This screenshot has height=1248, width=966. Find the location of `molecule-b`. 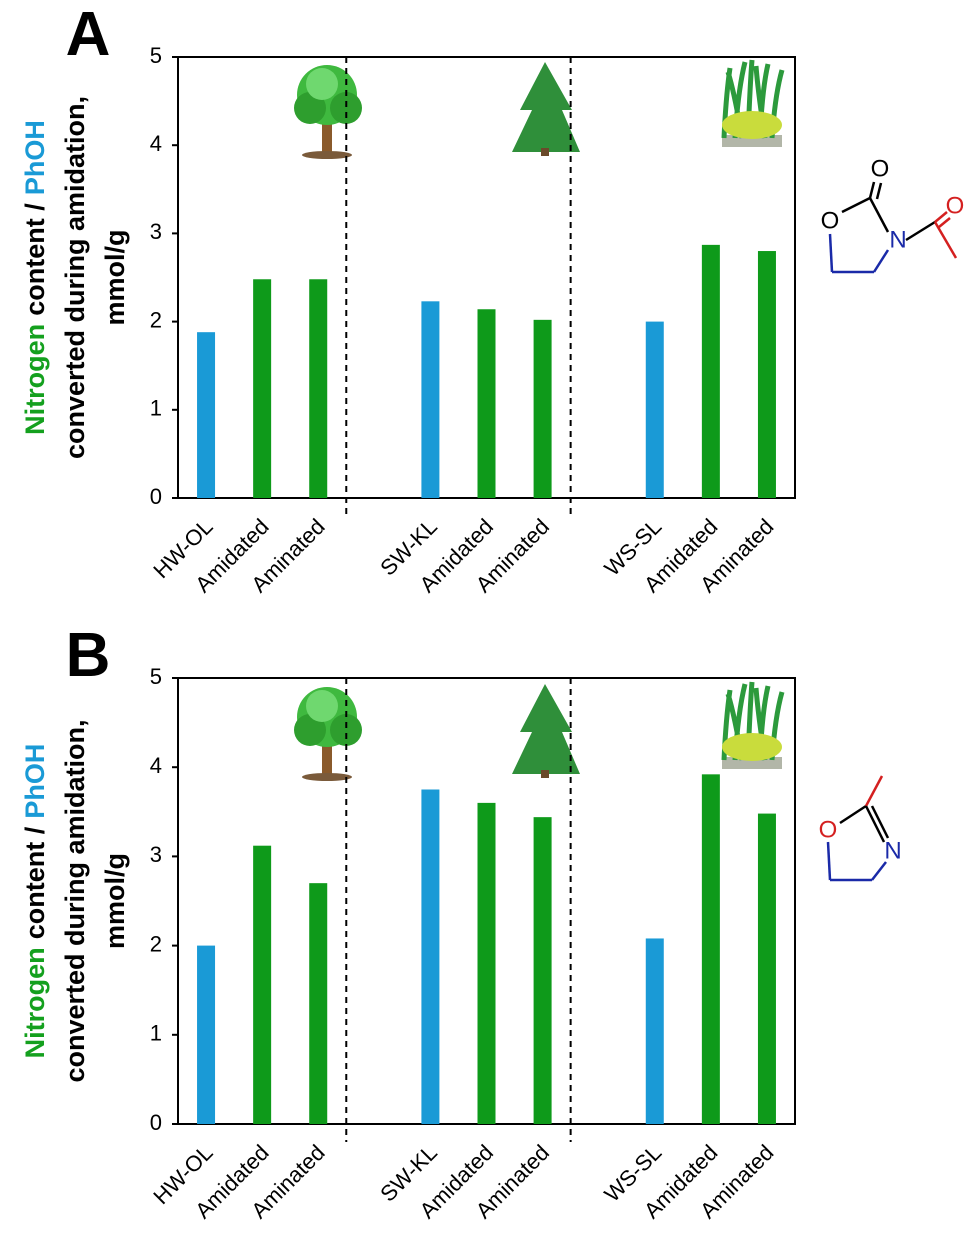

molecule-b is located at coordinates (858, 828).